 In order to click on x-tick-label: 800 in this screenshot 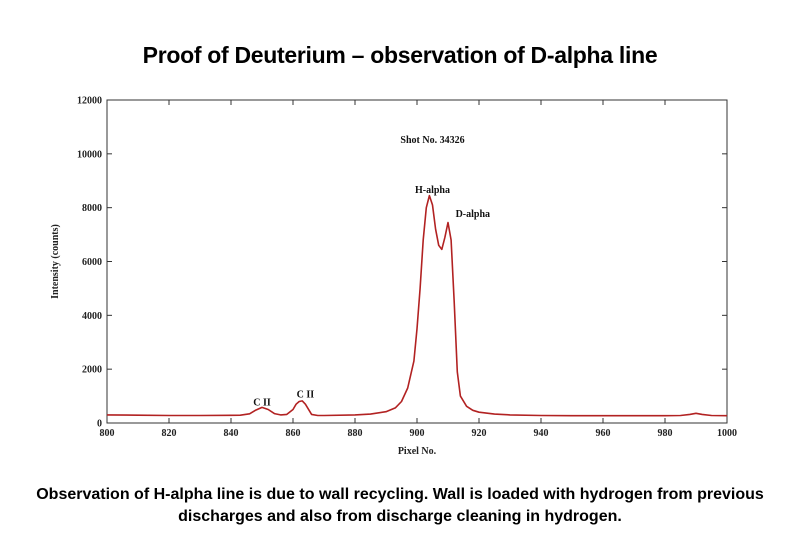, I will do `click(107, 433)`.